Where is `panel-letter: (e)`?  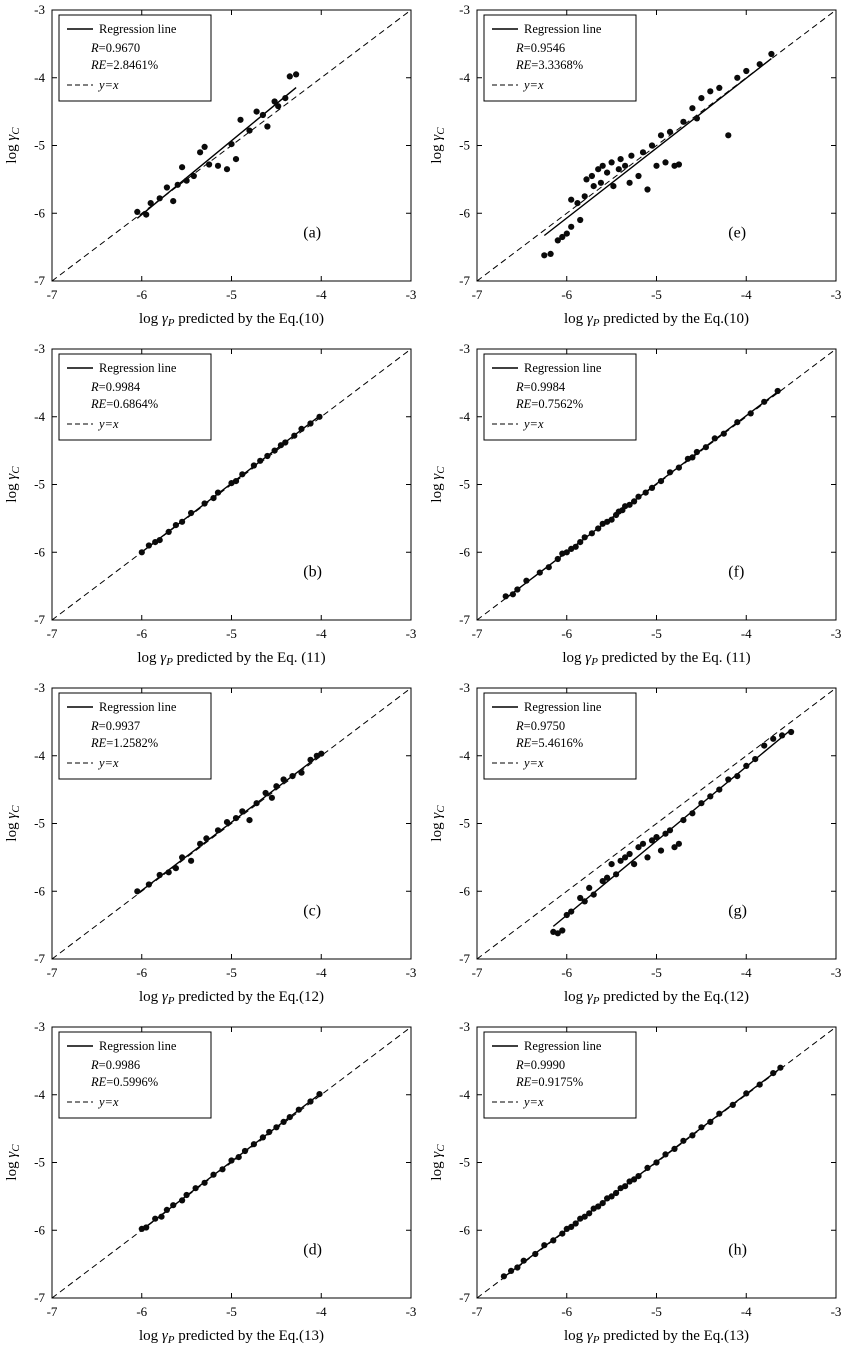
panel-letter: (e) is located at coordinates (737, 233).